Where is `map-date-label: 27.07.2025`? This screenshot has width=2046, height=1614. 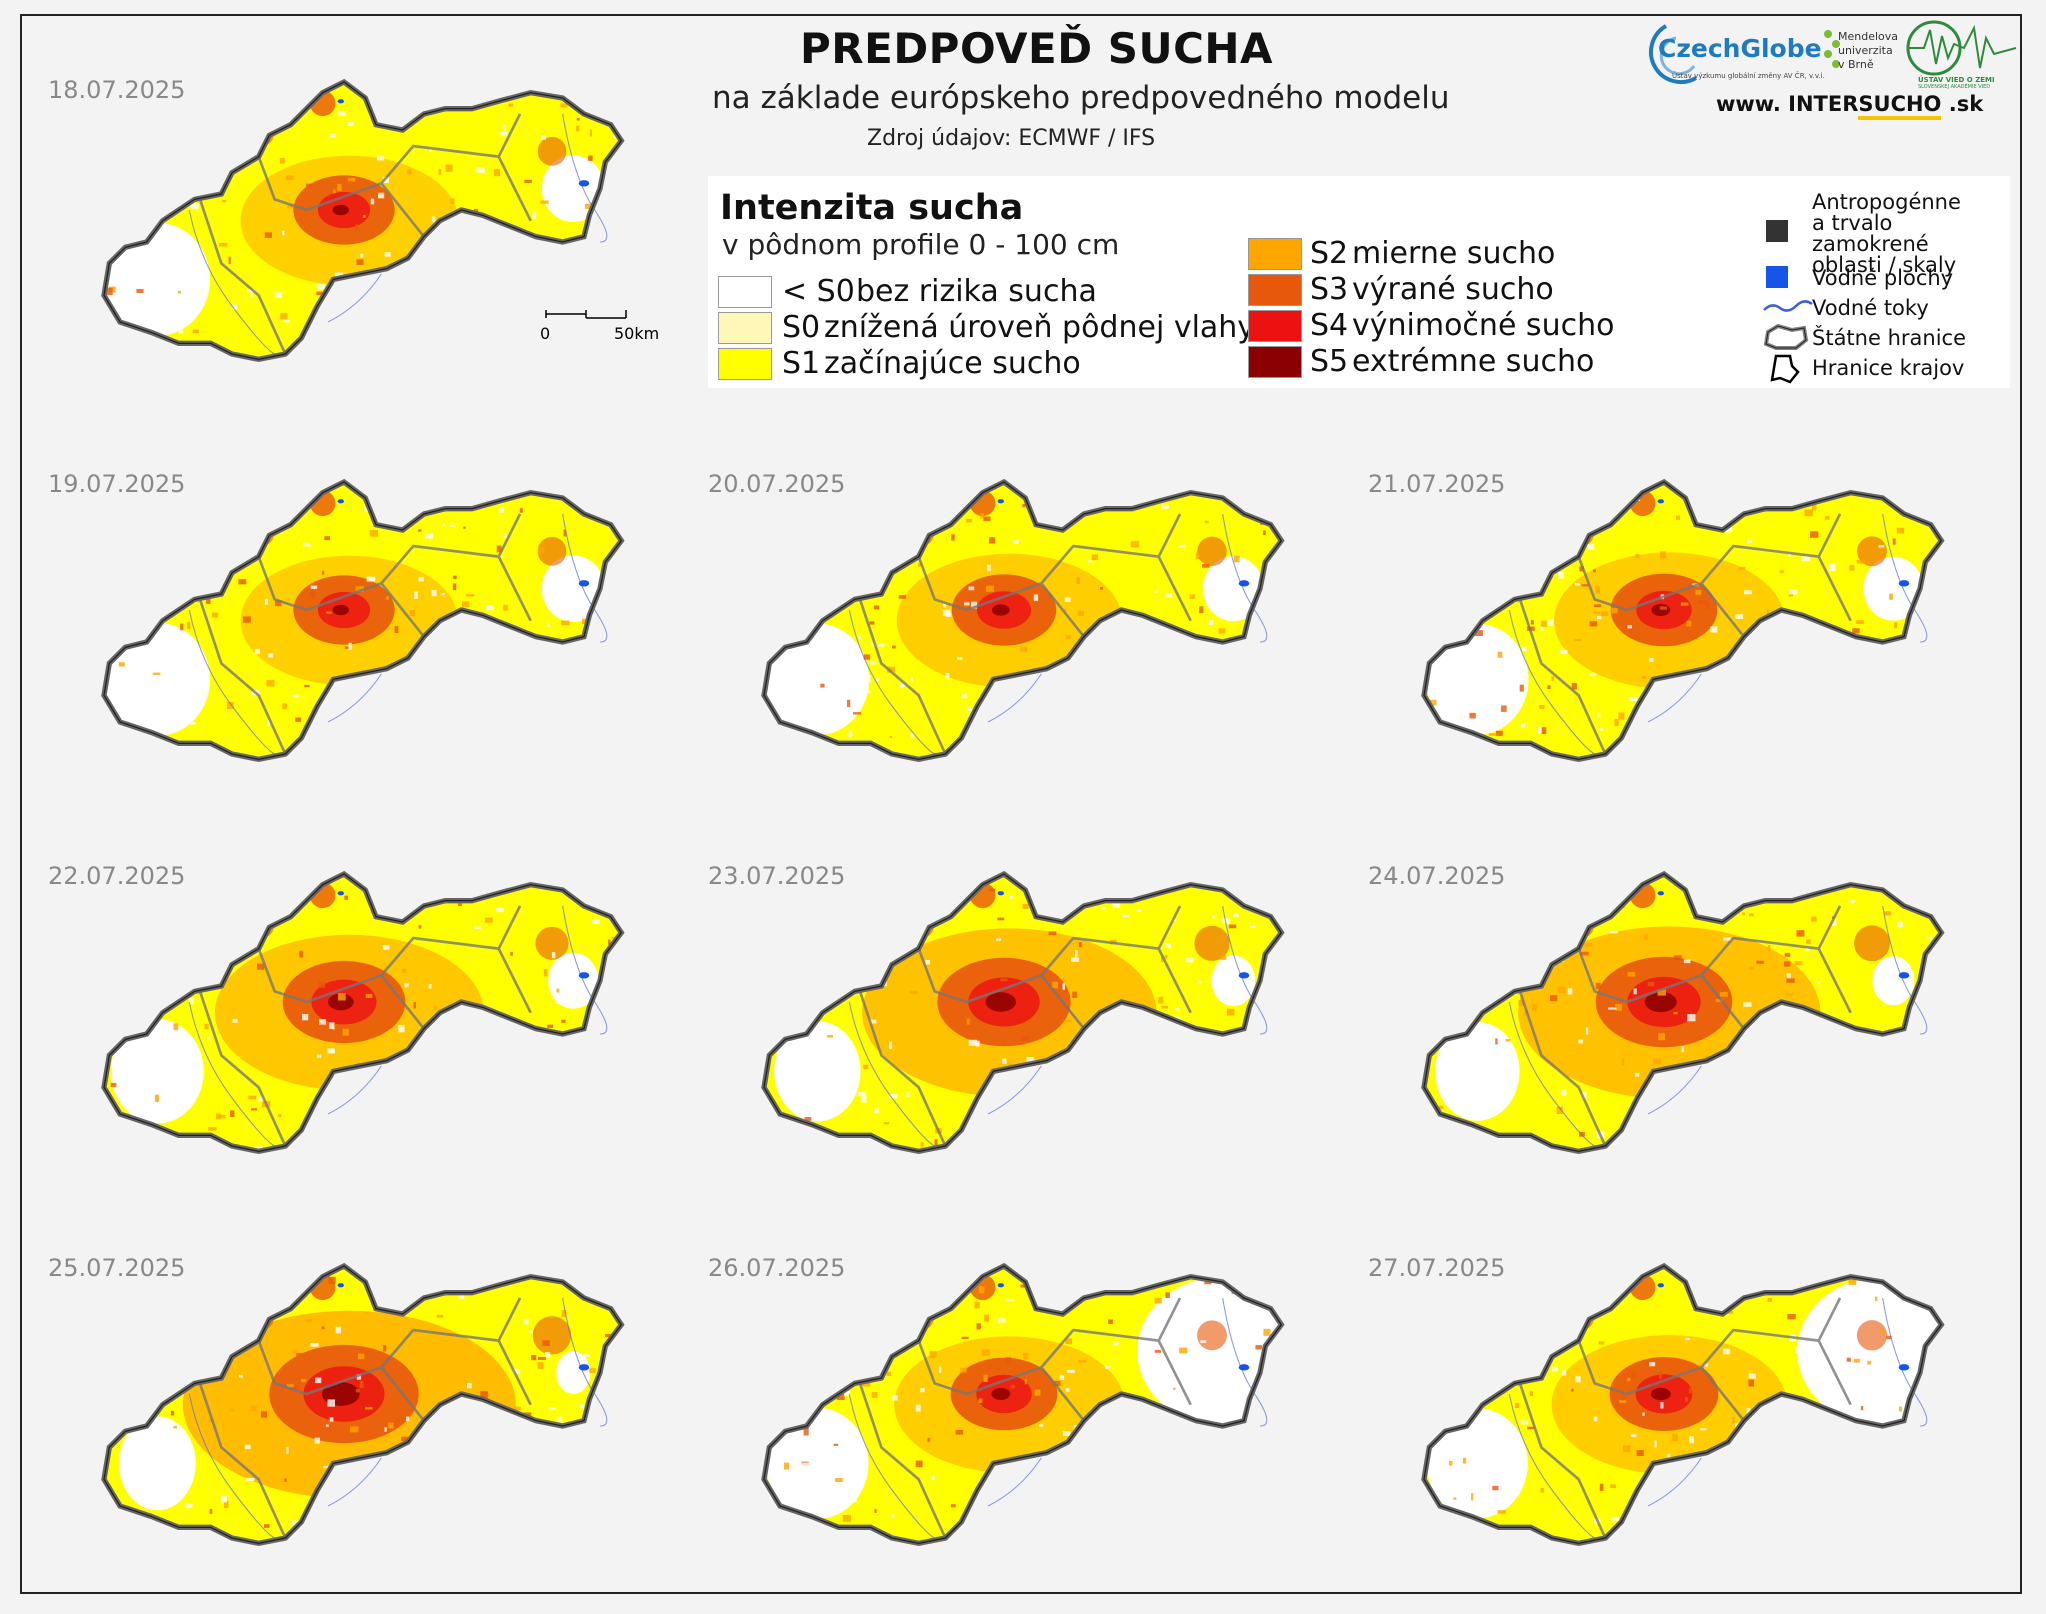
map-date-label: 27.07.2025 is located at coordinates (1437, 1268).